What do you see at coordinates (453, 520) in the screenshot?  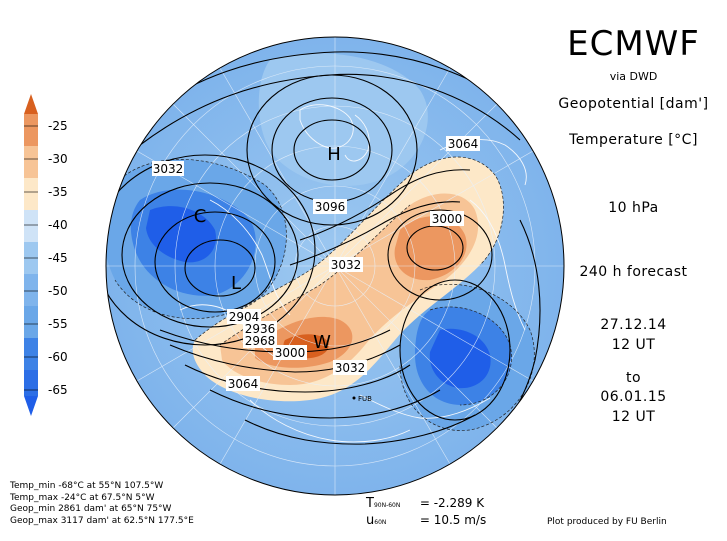 I see `u-value: = 10.5 m/s` at bounding box center [453, 520].